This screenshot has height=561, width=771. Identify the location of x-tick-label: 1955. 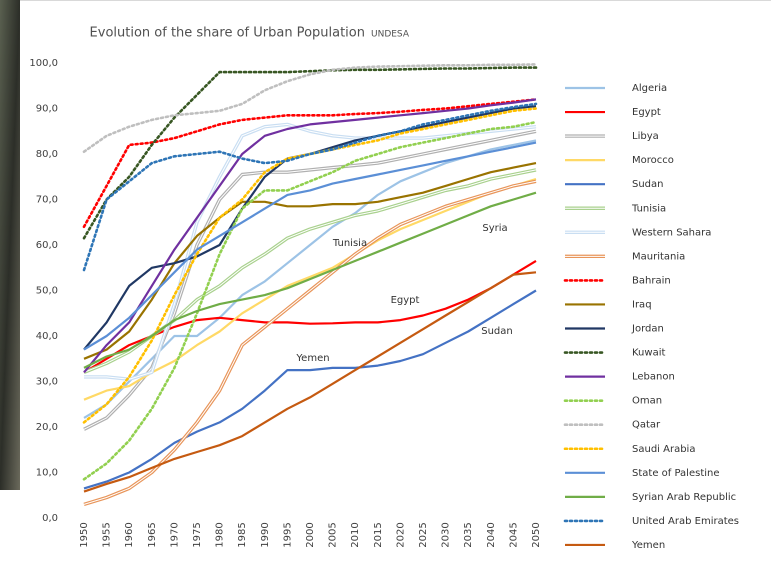
(107, 534).